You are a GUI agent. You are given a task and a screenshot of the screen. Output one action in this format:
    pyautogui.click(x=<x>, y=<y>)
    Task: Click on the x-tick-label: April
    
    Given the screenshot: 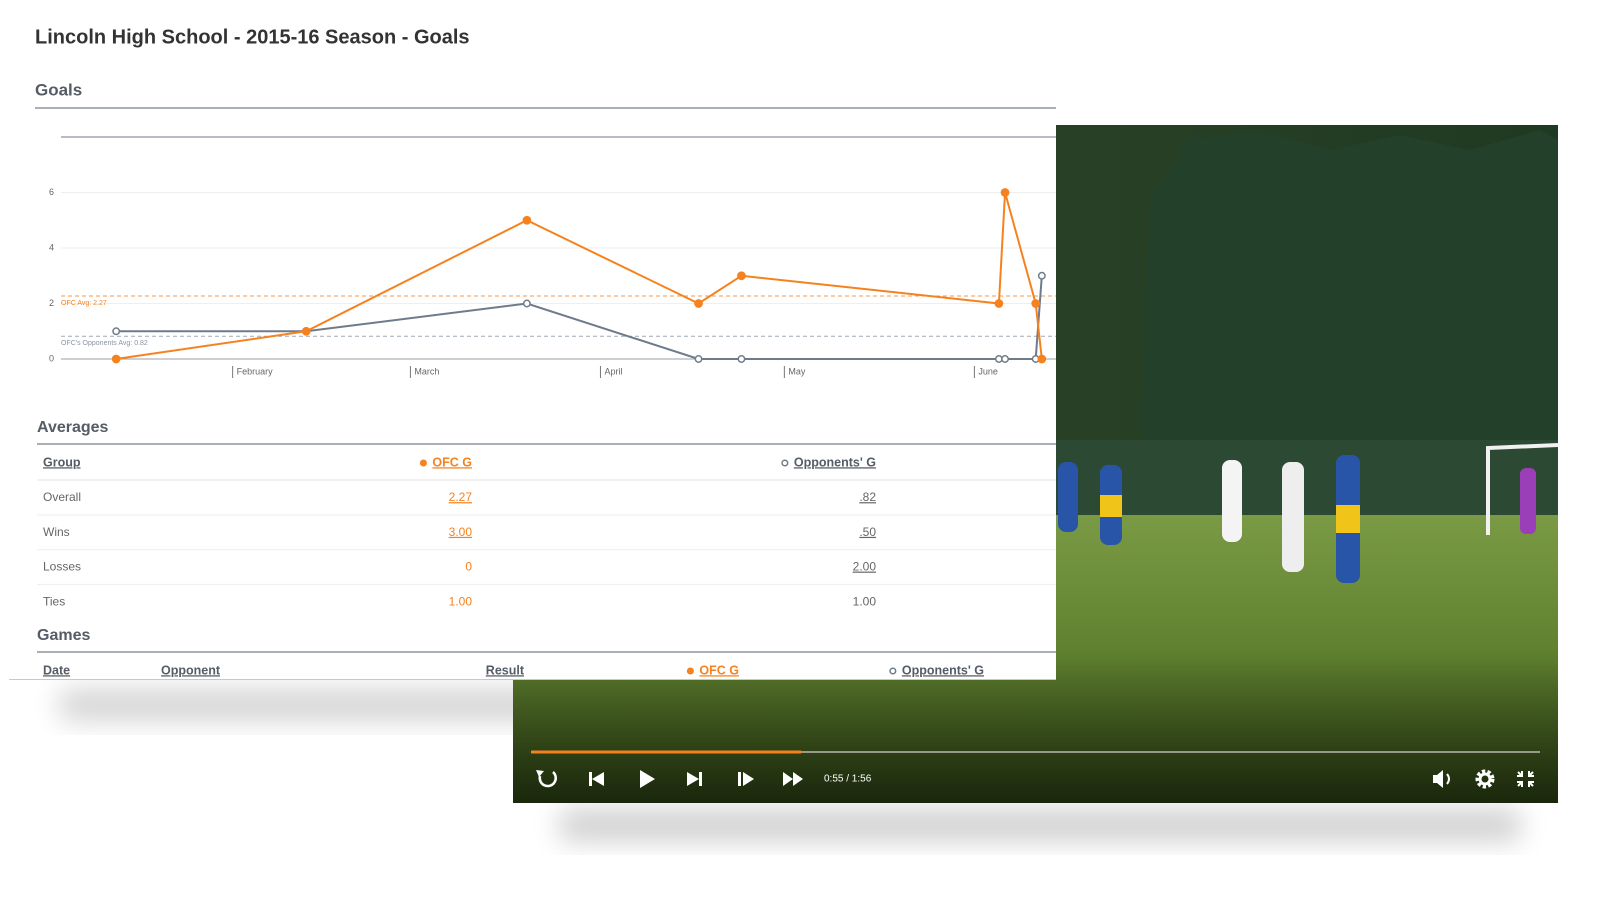 What is the action you would take?
    pyautogui.click(x=613, y=371)
    